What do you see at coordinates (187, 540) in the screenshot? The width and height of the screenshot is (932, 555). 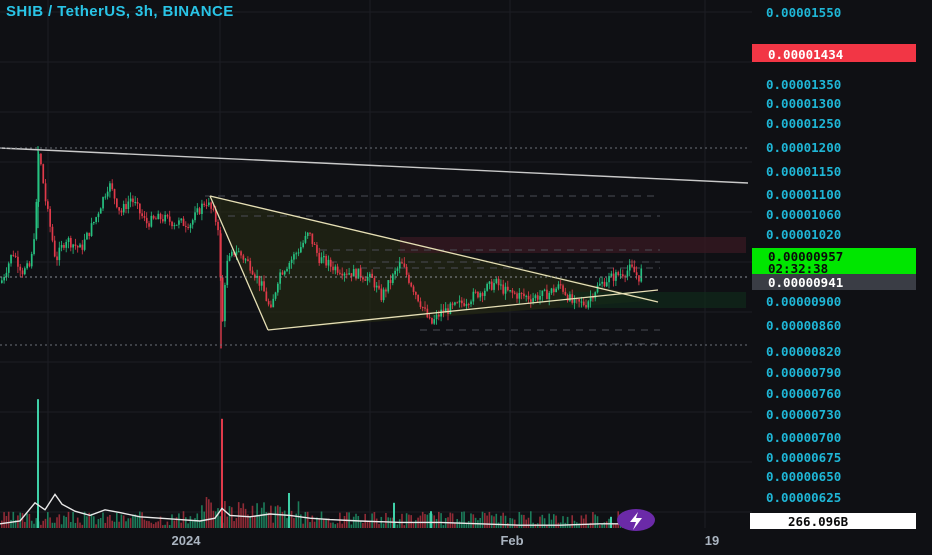 I see `x-axis-tick-label: 2024` at bounding box center [187, 540].